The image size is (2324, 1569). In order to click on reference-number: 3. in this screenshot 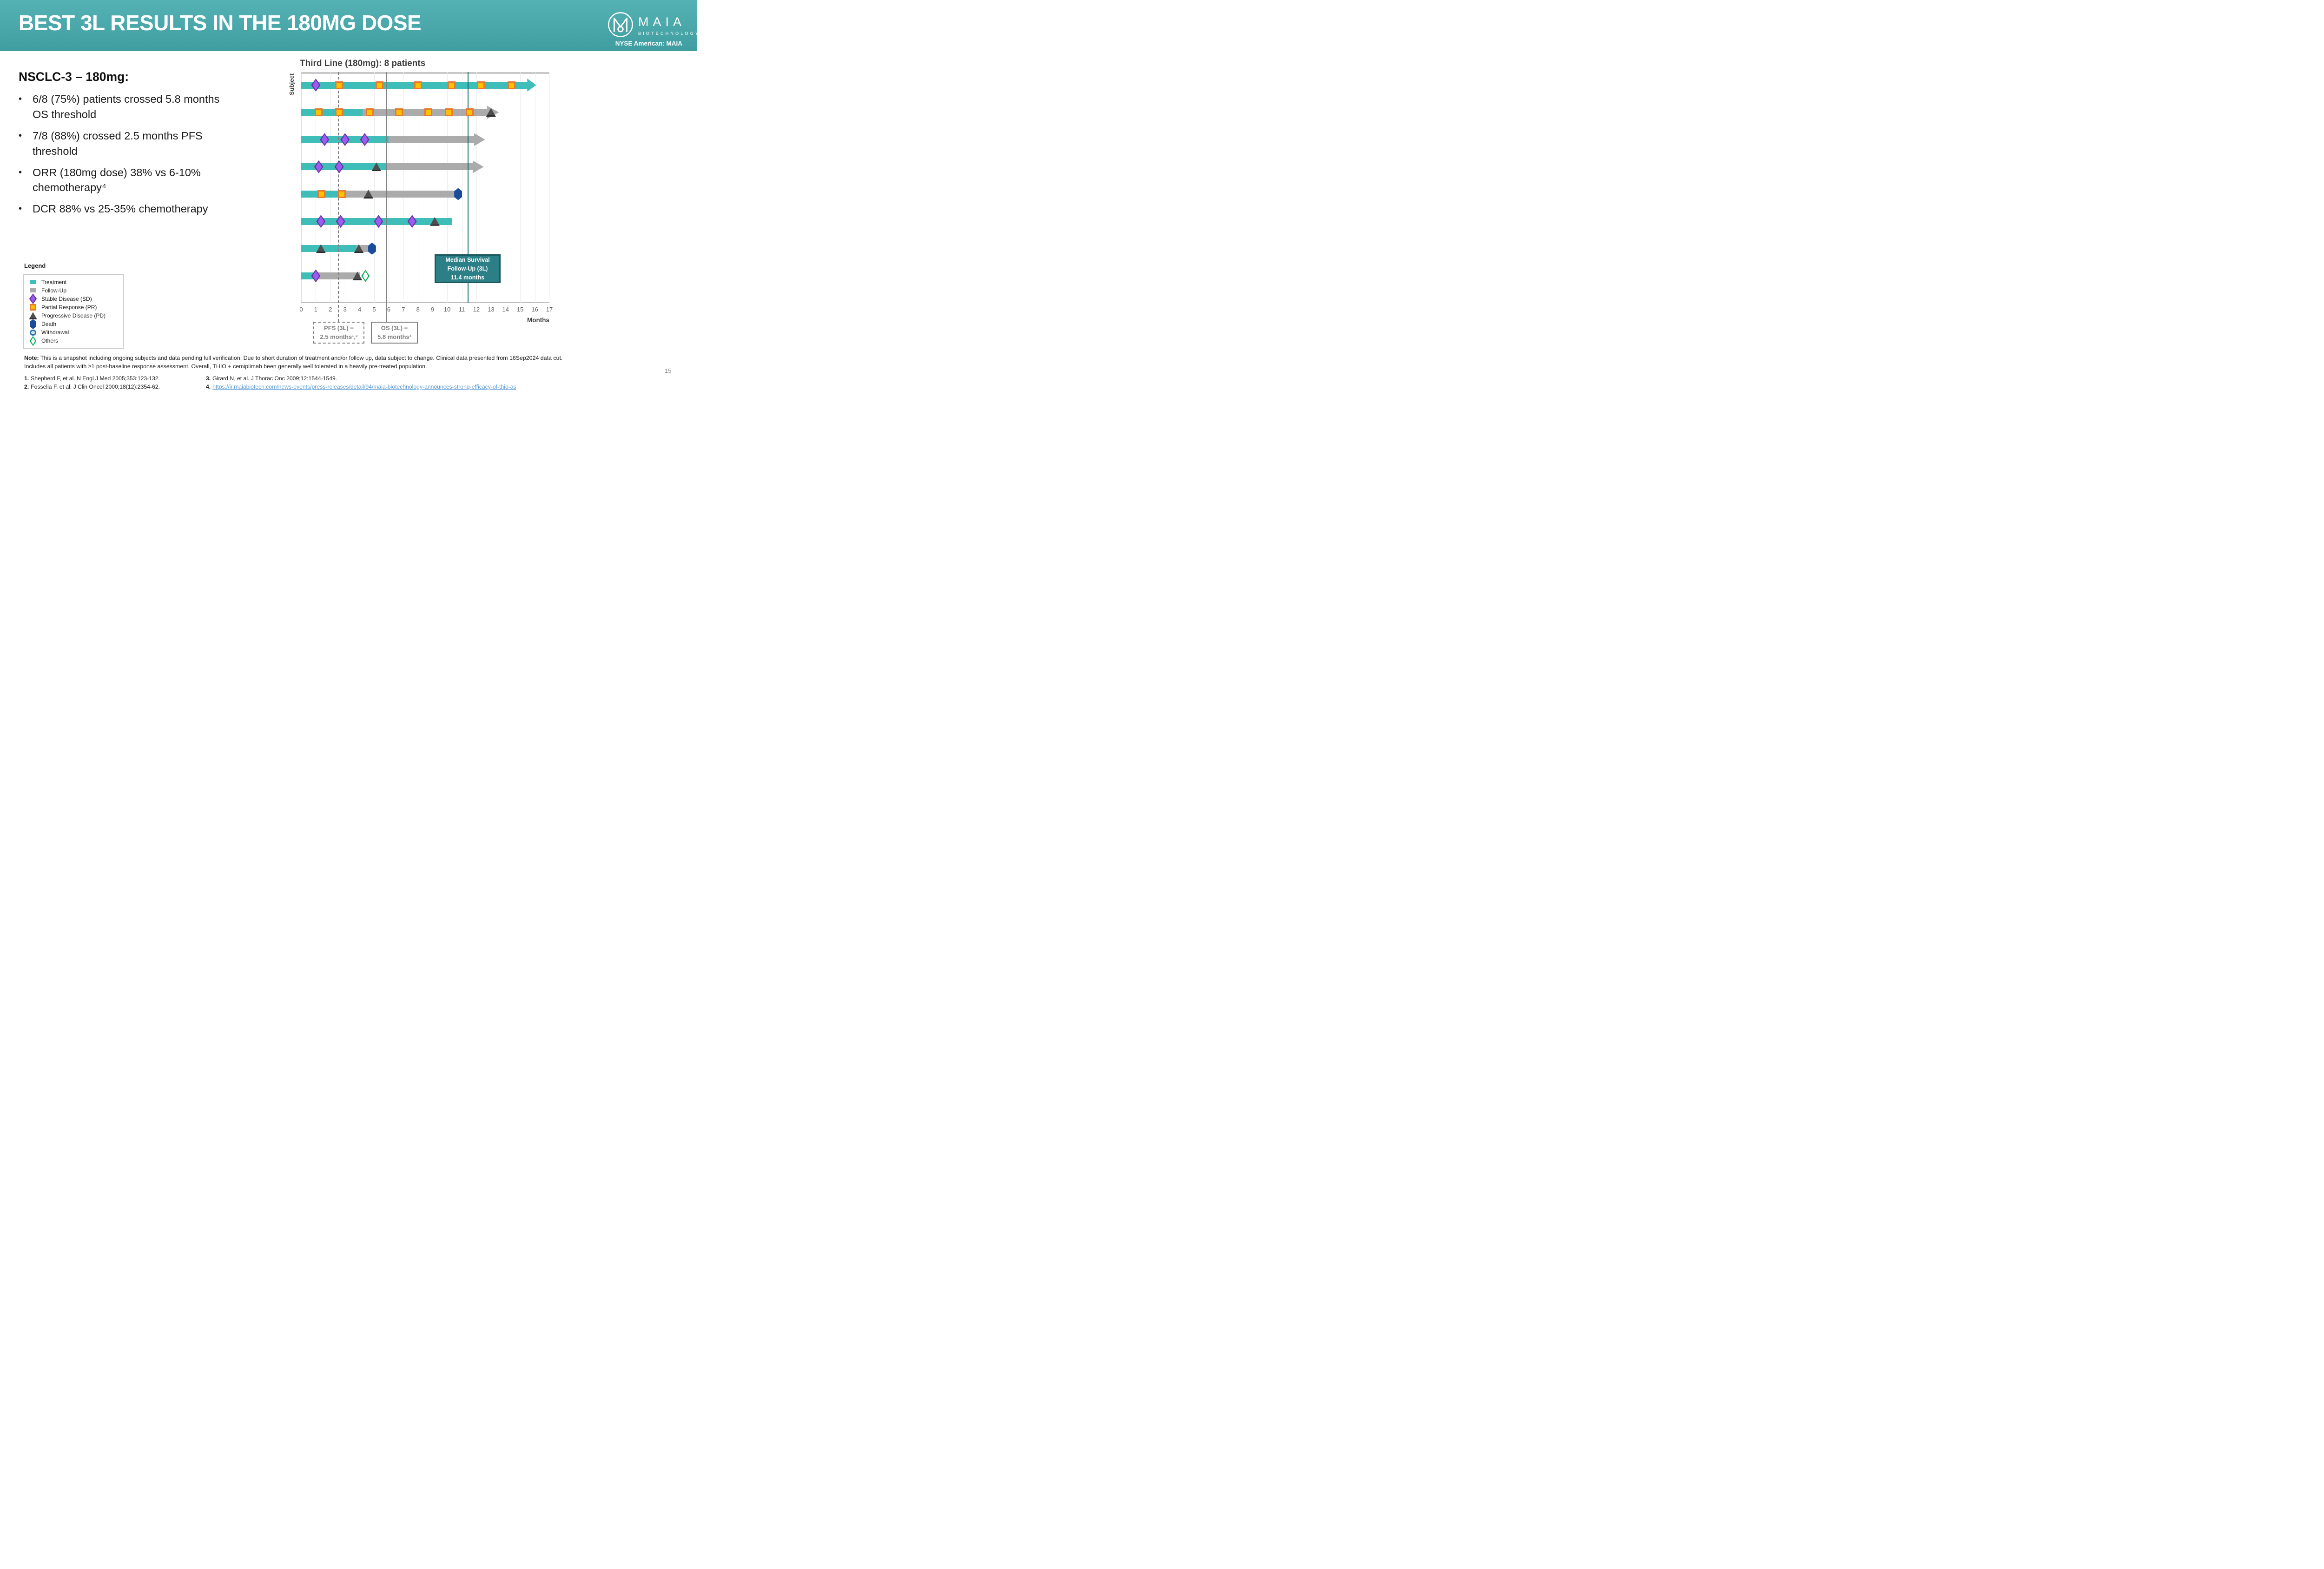, I will do `click(208, 379)`.